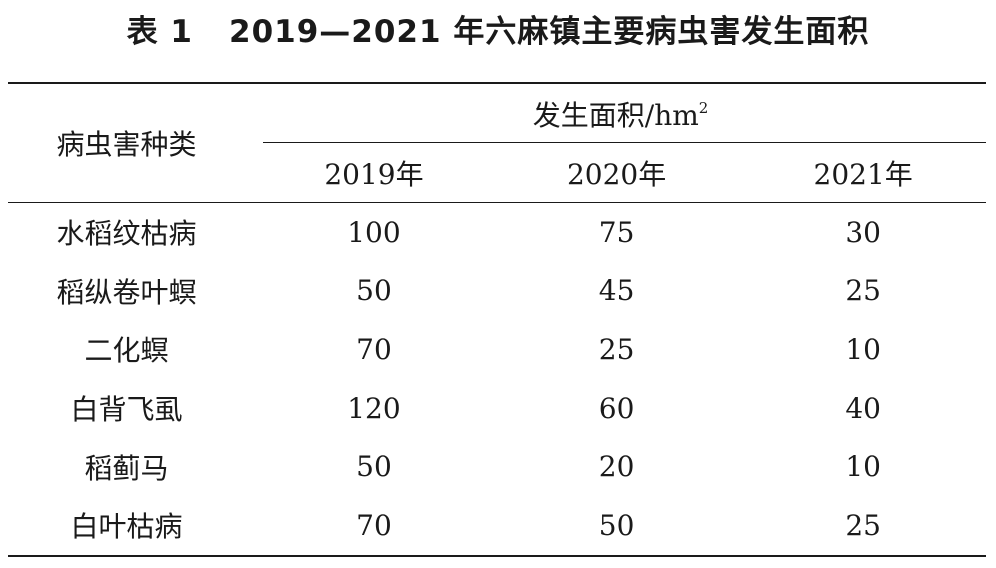  What do you see at coordinates (374, 232) in the screenshot?
I see `area-cell: 100` at bounding box center [374, 232].